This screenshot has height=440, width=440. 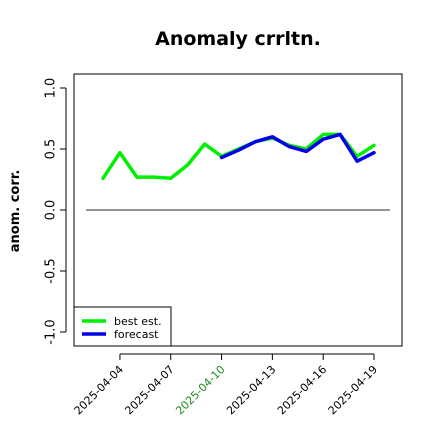 I want to click on x-tick-label: 2025-04-04, so click(x=99, y=390).